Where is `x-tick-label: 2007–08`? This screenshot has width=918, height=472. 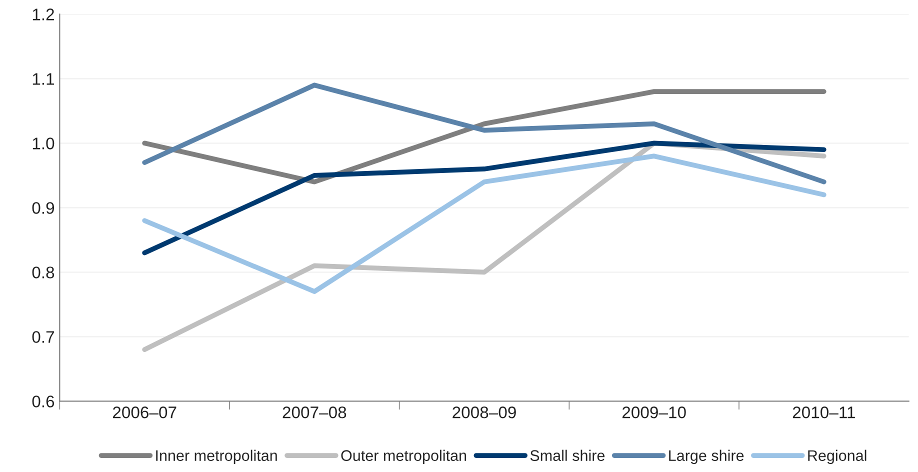
x-tick-label: 2007–08 is located at coordinates (314, 412).